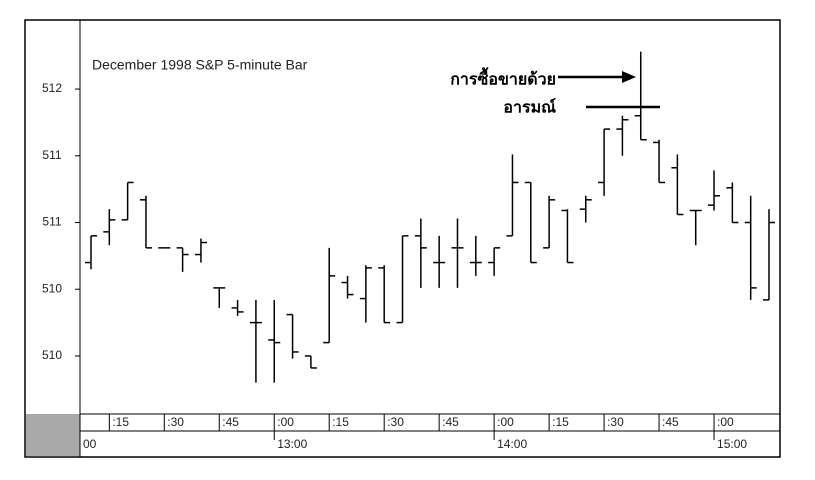  Describe the element at coordinates (53, 435) in the screenshot. I see `corner-box` at that location.